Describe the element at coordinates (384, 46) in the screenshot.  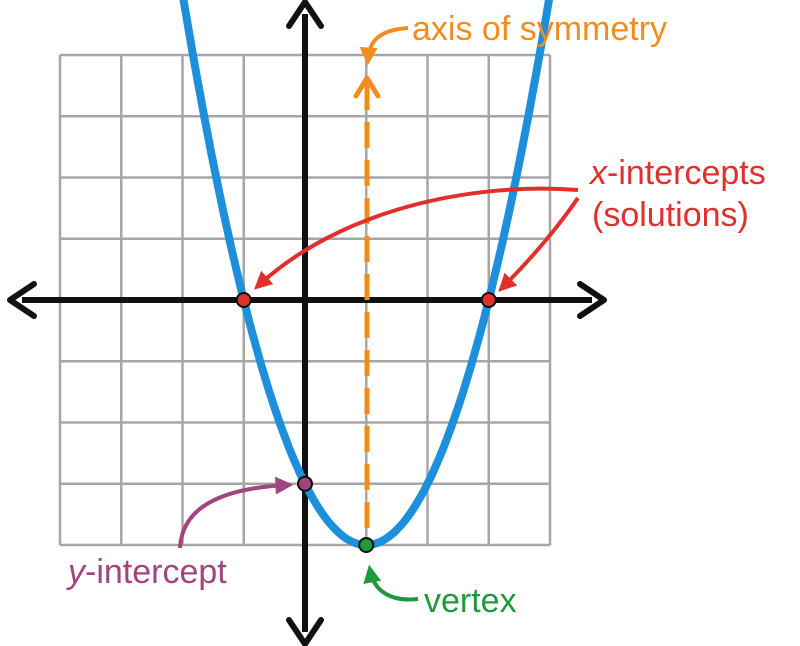
I see `axis-of-symmetry-pointer` at that location.